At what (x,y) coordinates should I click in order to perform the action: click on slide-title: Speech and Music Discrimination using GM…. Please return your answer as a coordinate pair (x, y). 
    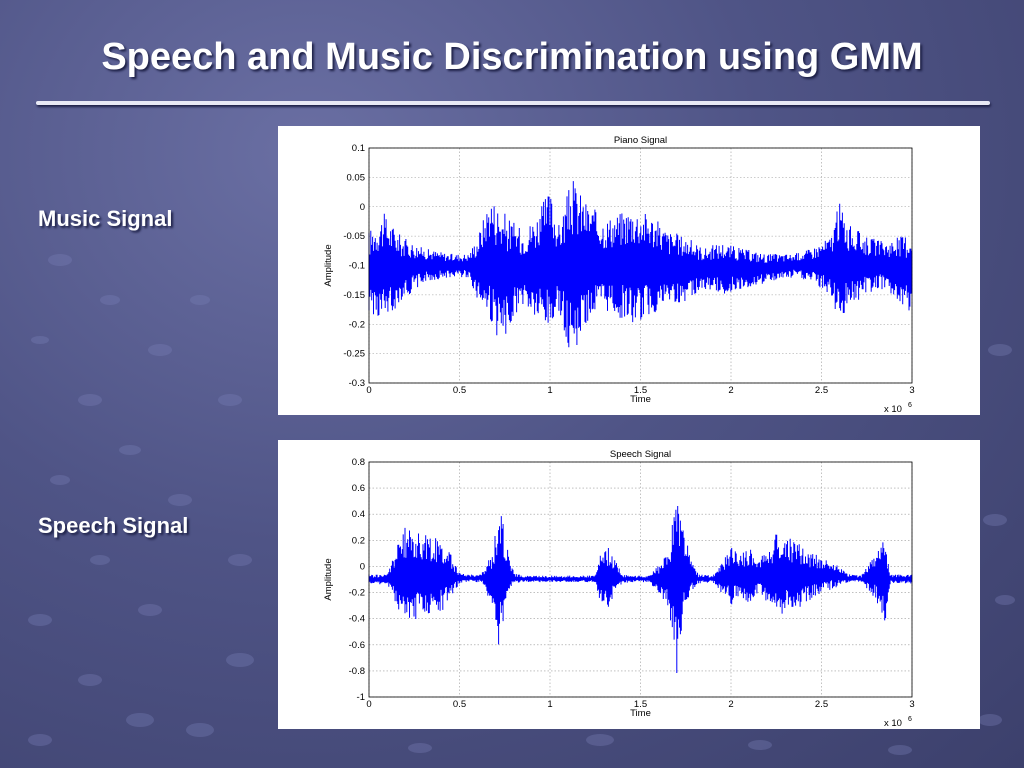
    Looking at the image, I should click on (512, 57).